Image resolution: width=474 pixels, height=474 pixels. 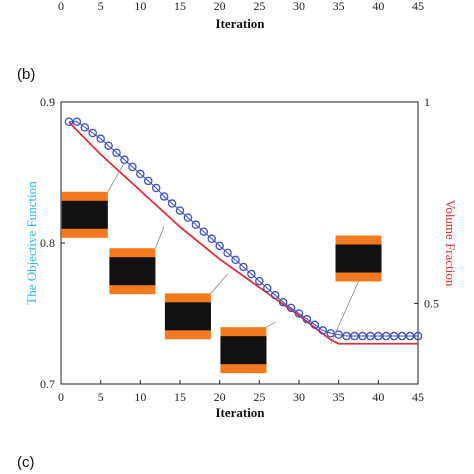 What do you see at coordinates (240, 412) in the screenshot?
I see `x-axis-title: Iteration` at bounding box center [240, 412].